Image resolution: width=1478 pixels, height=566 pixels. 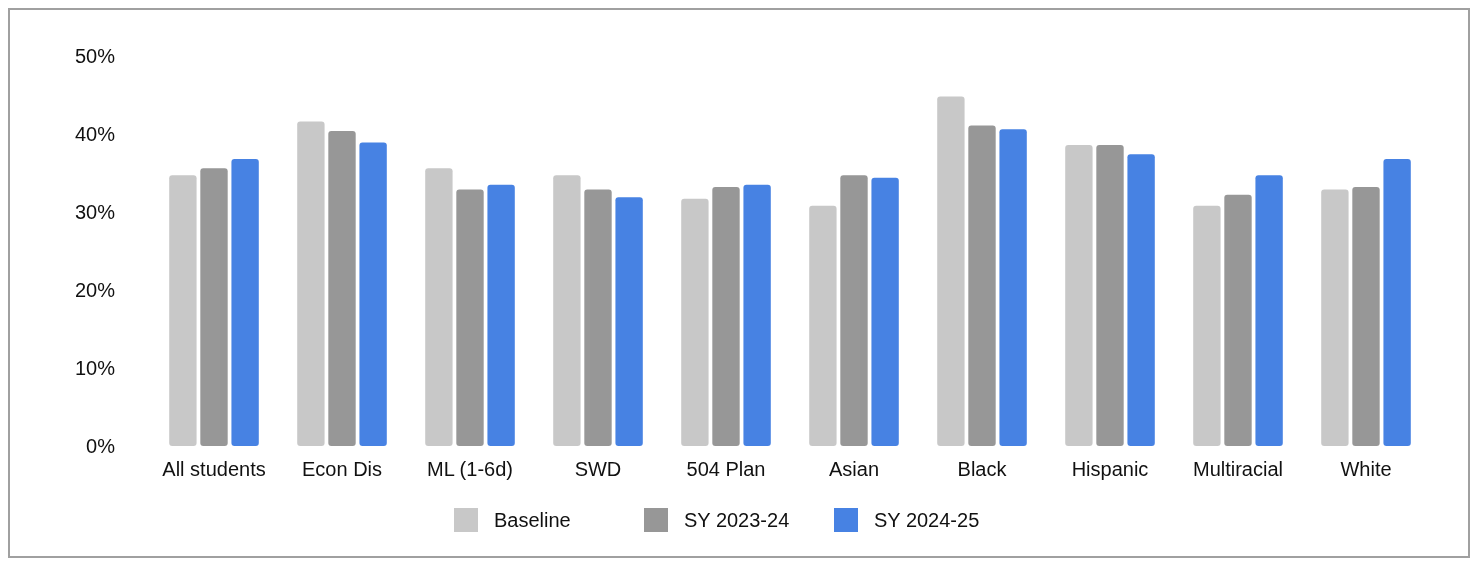 I want to click on x-tick-label: 504 Plan, so click(x=726, y=469).